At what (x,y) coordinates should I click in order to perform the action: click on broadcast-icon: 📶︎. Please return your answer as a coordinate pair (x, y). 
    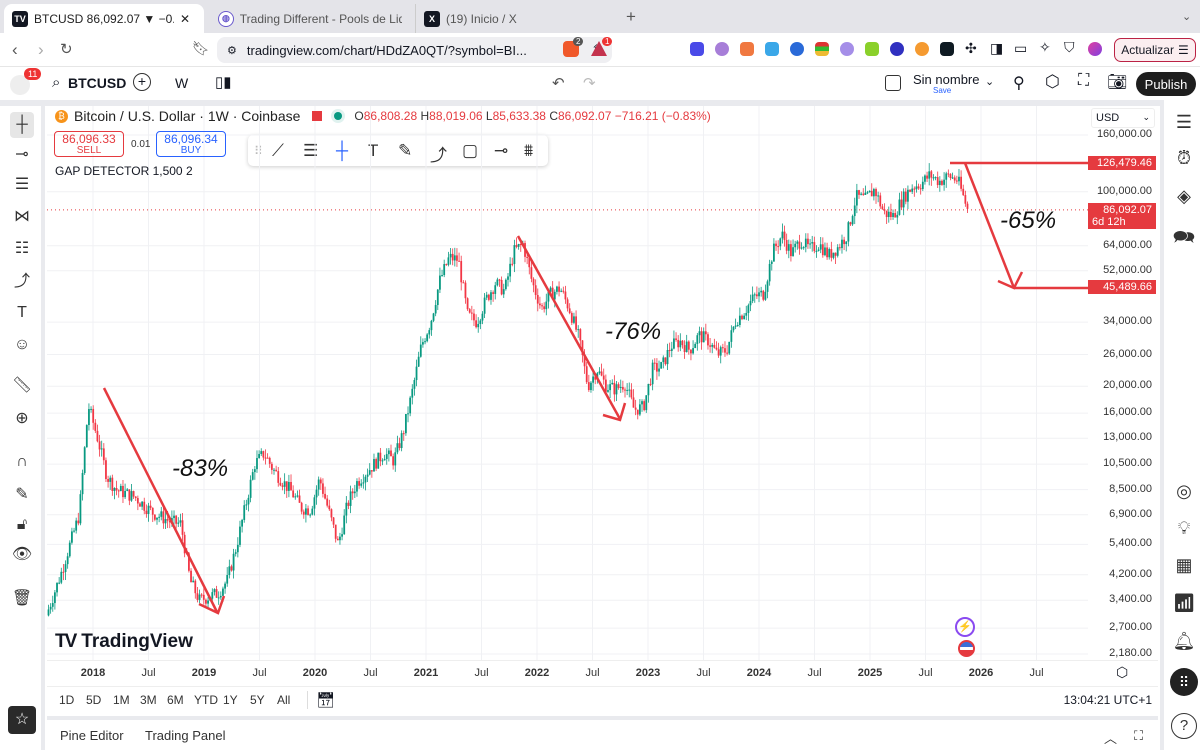
    Looking at the image, I should click on (1184, 603).